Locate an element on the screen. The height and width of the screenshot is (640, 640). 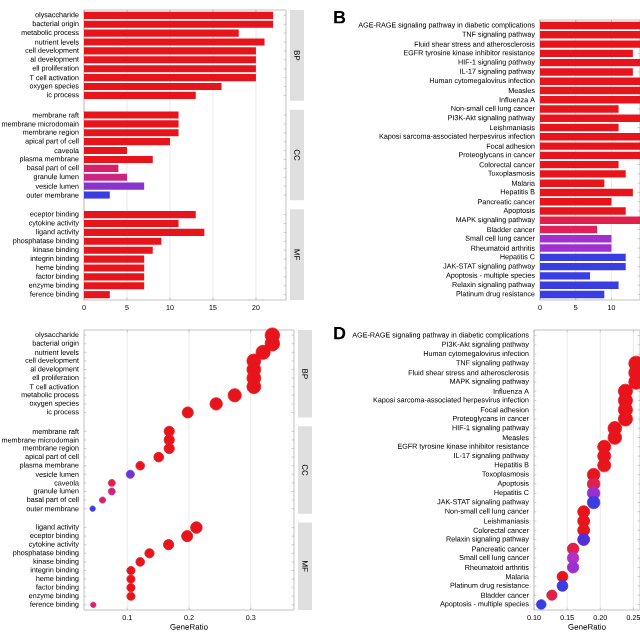
text: D is located at coordinates (340, 333).